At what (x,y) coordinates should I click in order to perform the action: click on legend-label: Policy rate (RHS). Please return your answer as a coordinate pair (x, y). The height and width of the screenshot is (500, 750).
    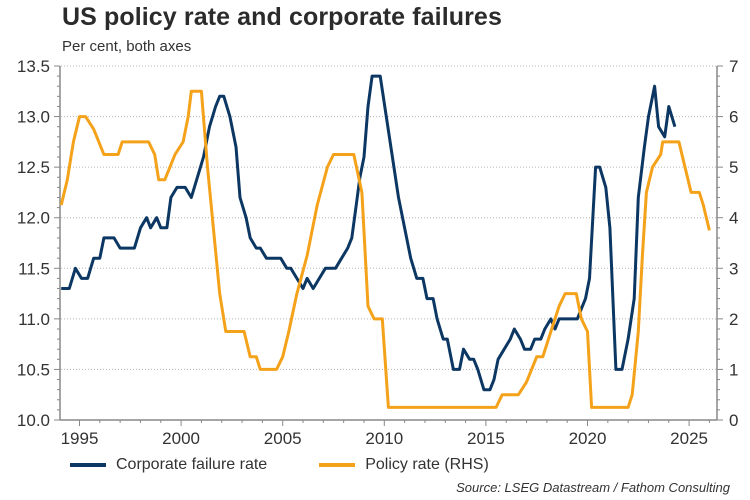
    Looking at the image, I should click on (427, 464).